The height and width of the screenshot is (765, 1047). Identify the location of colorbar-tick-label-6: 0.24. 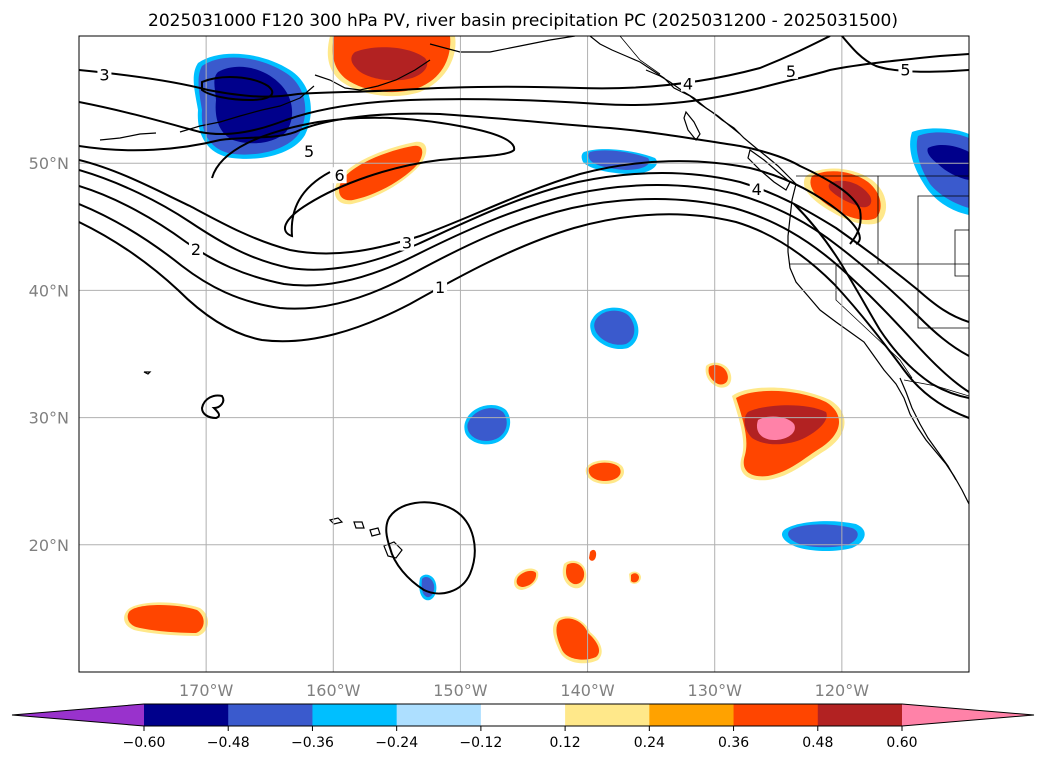
(649, 743).